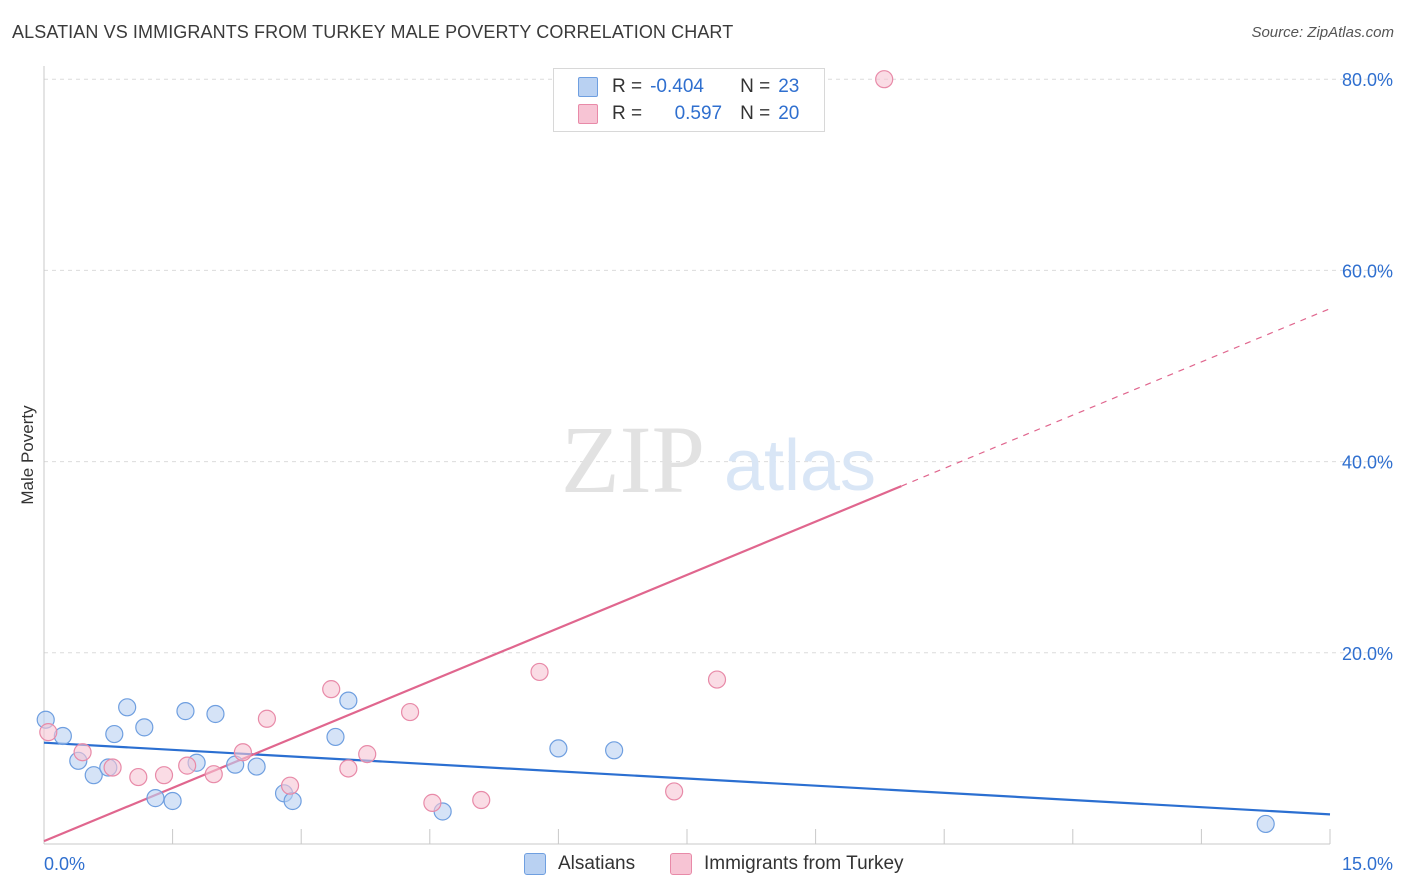 This screenshot has height=892, width=1406. Describe the element at coordinates (633, 459) in the screenshot. I see `watermark-zip: ZIP` at that location.